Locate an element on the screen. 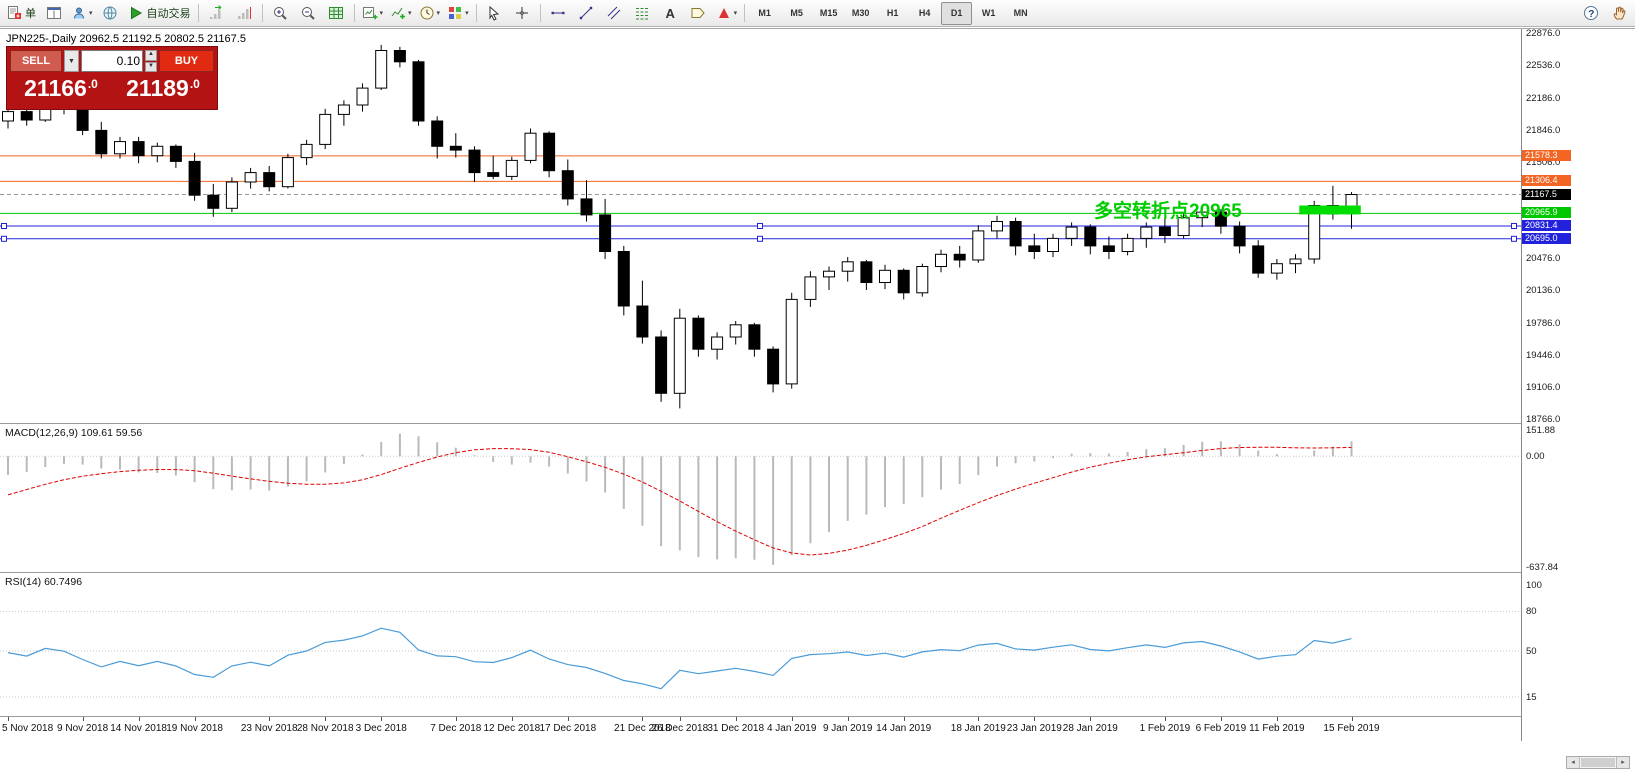 This screenshot has height=770, width=1635. macd-label: MACD(12,26,9) 109.61 59.56 is located at coordinates (74, 433).